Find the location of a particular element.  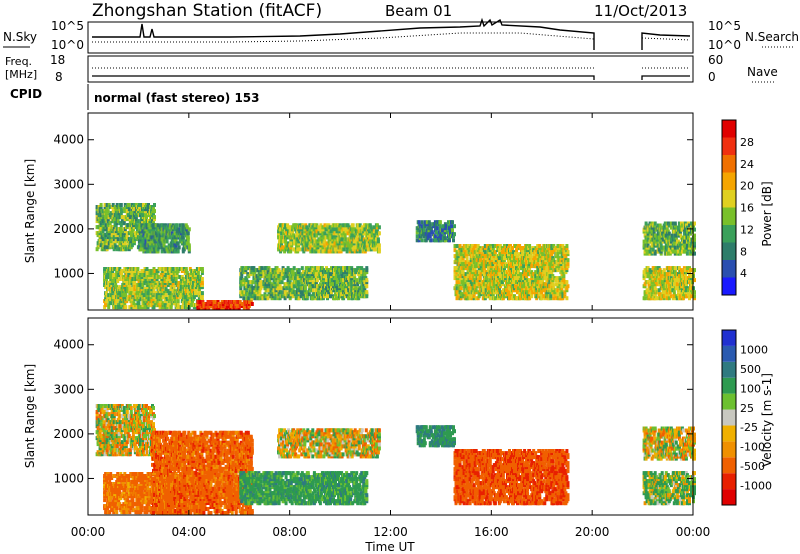

freq-tick-high: 18 is located at coordinates (57, 60).